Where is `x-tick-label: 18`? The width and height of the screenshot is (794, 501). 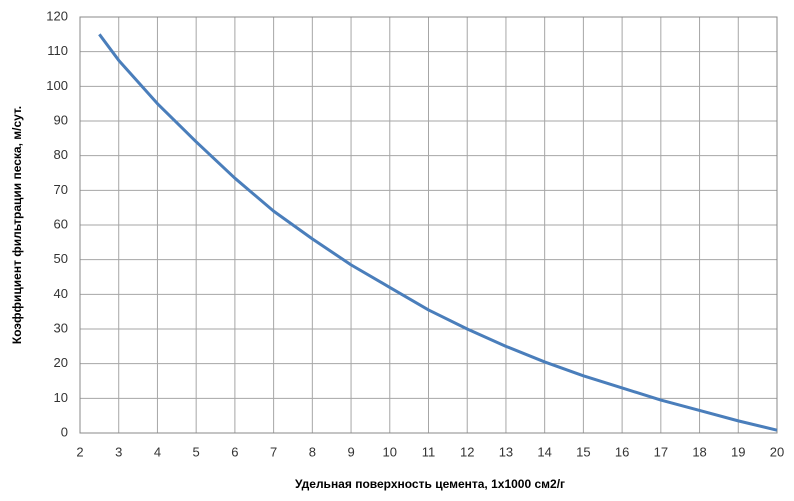 x-tick-label: 18 is located at coordinates (699, 451).